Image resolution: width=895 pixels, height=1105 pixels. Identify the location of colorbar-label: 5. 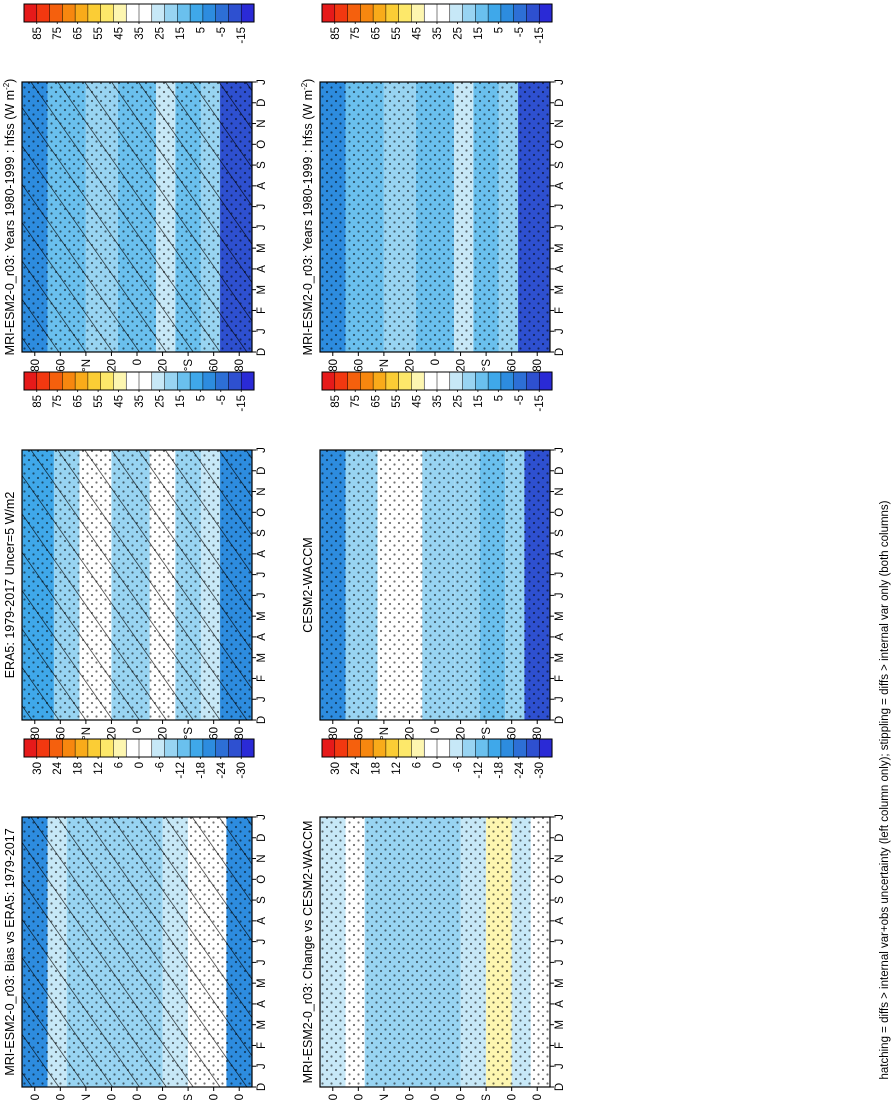
(201, 30).